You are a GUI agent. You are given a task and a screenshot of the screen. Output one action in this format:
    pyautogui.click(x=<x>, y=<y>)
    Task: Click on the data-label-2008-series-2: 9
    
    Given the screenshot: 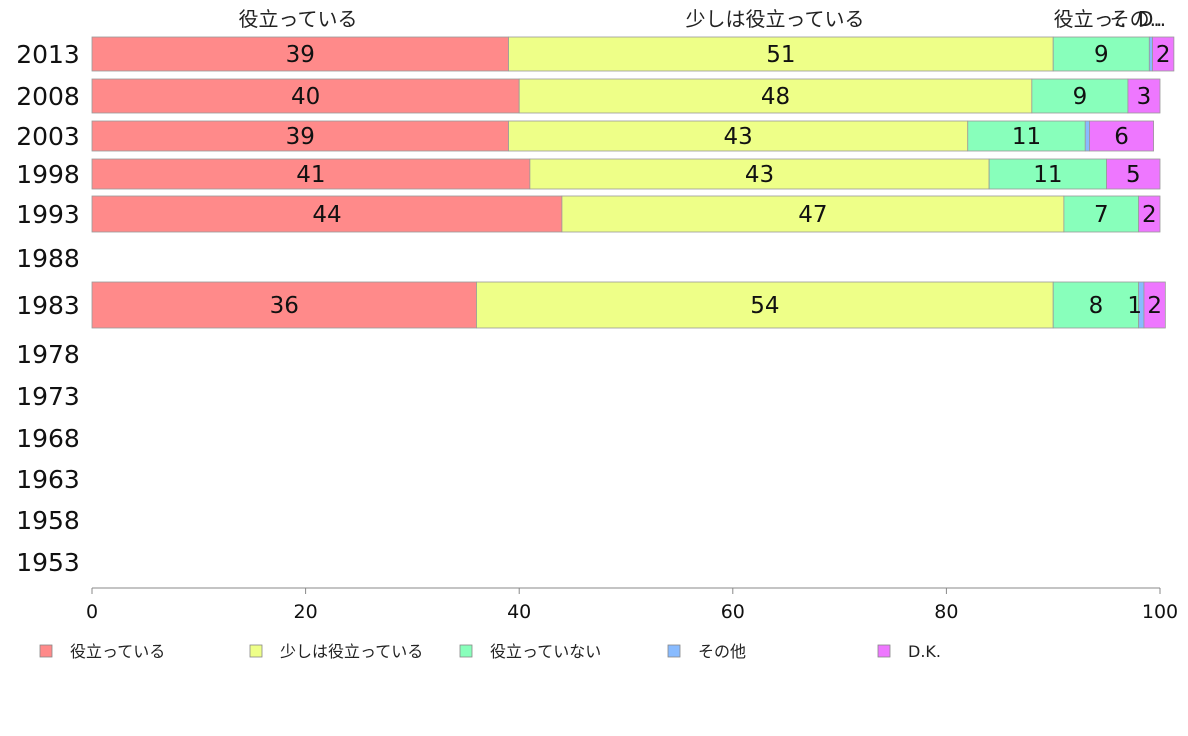 What is the action you would take?
    pyautogui.click(x=1080, y=97)
    